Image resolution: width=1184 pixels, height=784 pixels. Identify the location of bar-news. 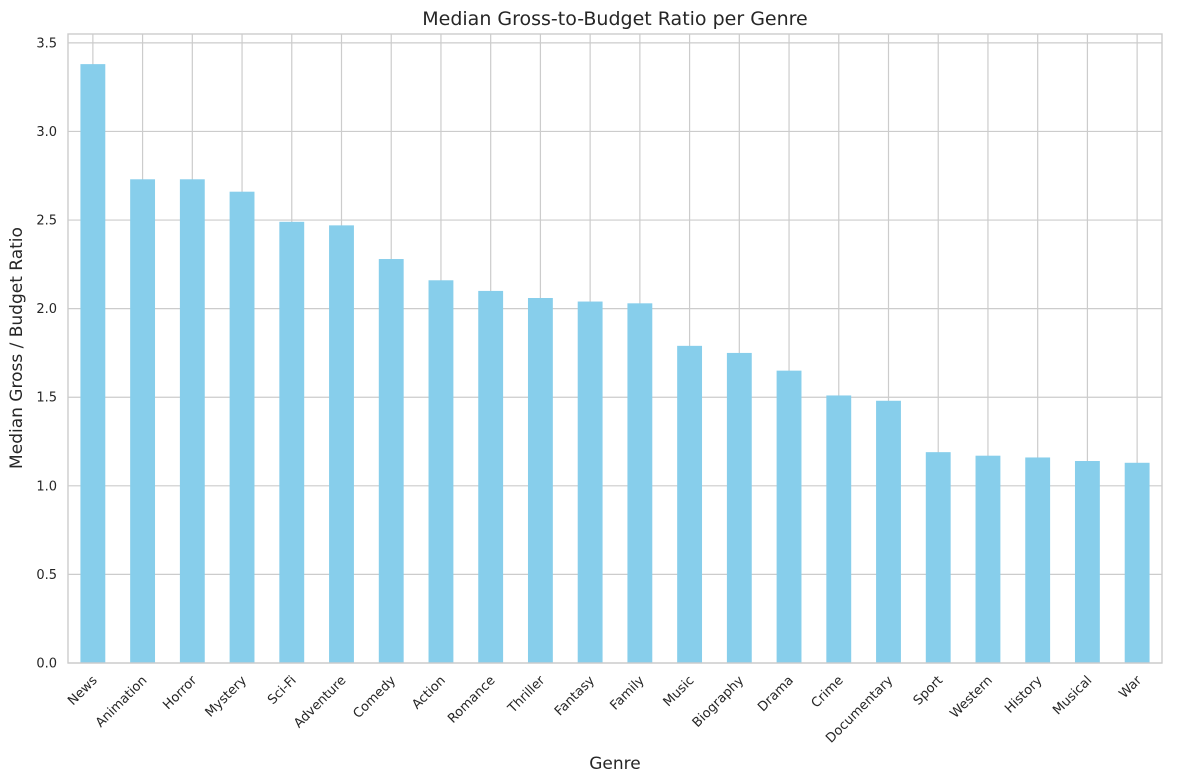
(93, 364).